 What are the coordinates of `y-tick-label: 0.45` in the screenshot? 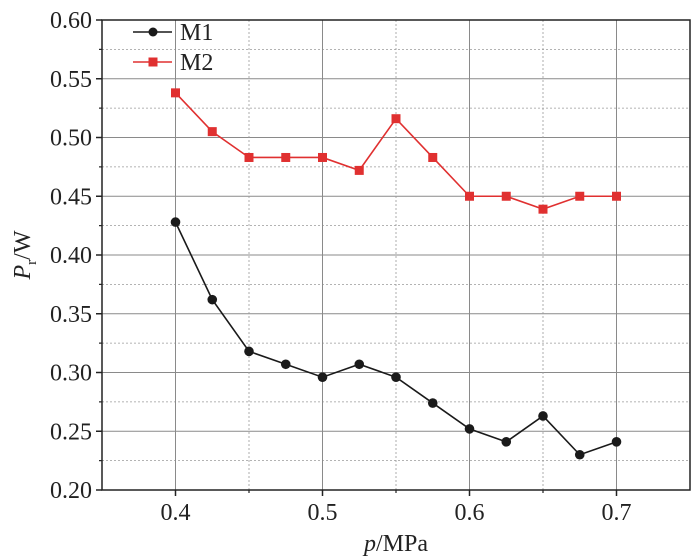 It's located at (71, 197).